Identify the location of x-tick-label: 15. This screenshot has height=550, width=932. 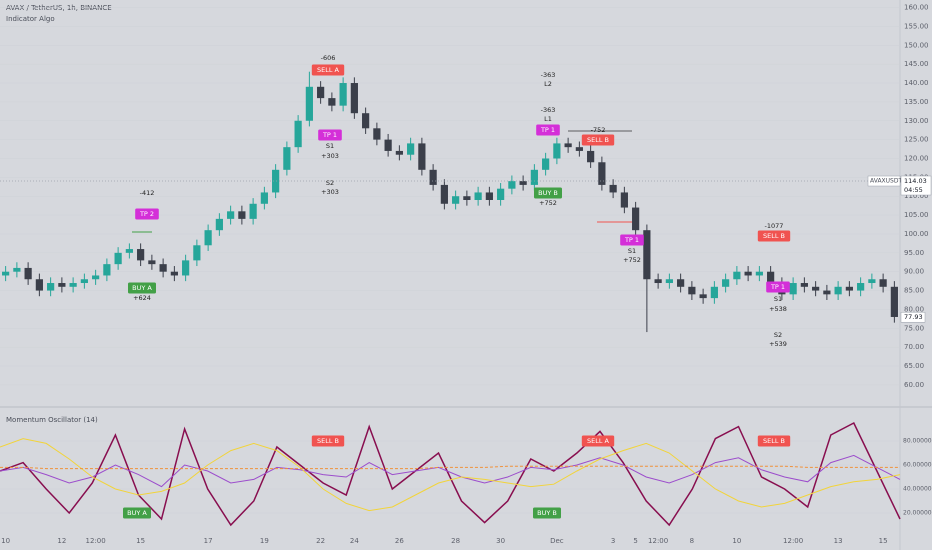
(883, 541).